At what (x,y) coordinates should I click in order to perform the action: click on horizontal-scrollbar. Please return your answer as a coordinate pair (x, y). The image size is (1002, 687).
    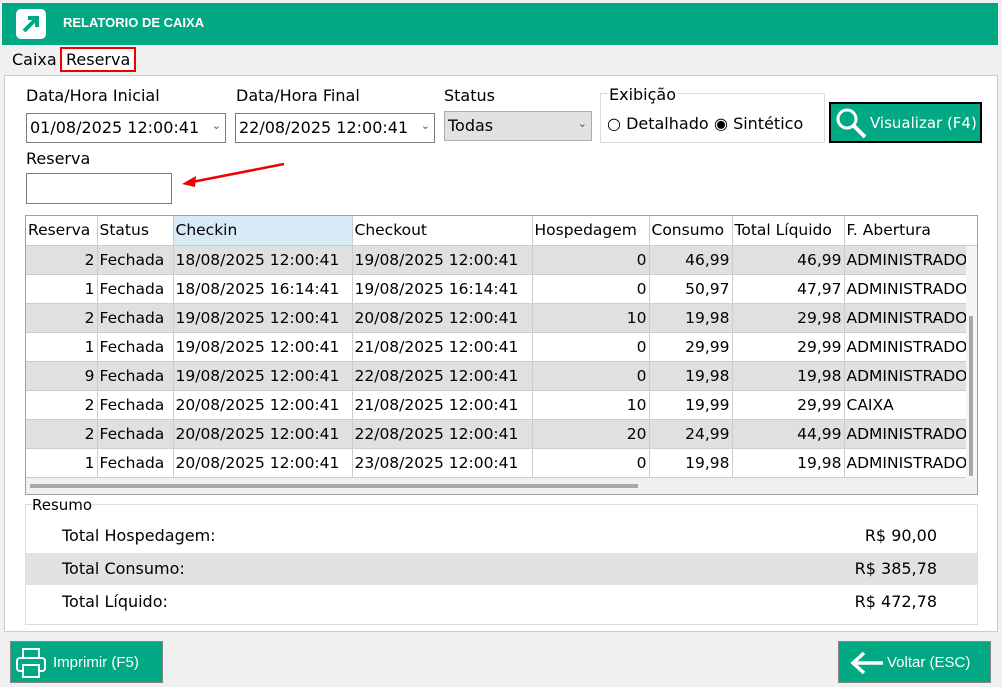
    Looking at the image, I should click on (501, 486).